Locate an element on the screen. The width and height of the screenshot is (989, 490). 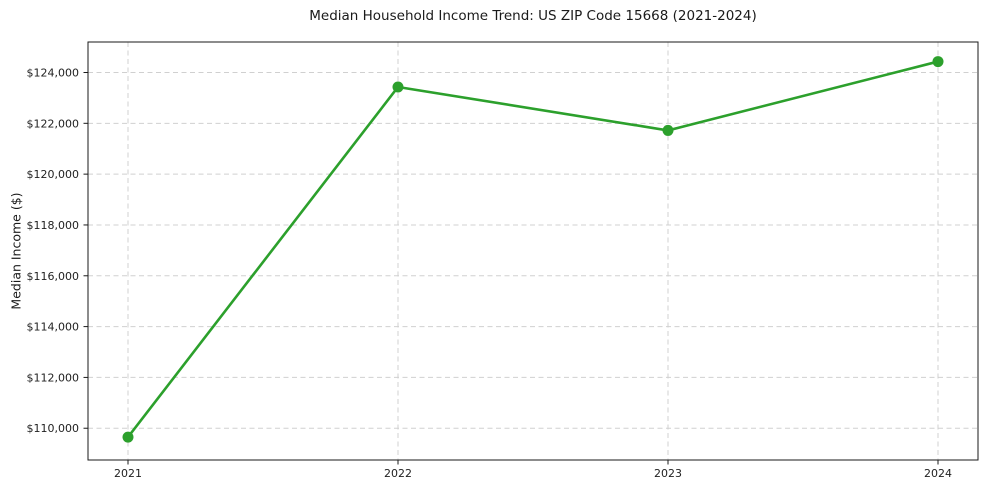
y-tick-label: $112,000 is located at coordinates (53, 377).